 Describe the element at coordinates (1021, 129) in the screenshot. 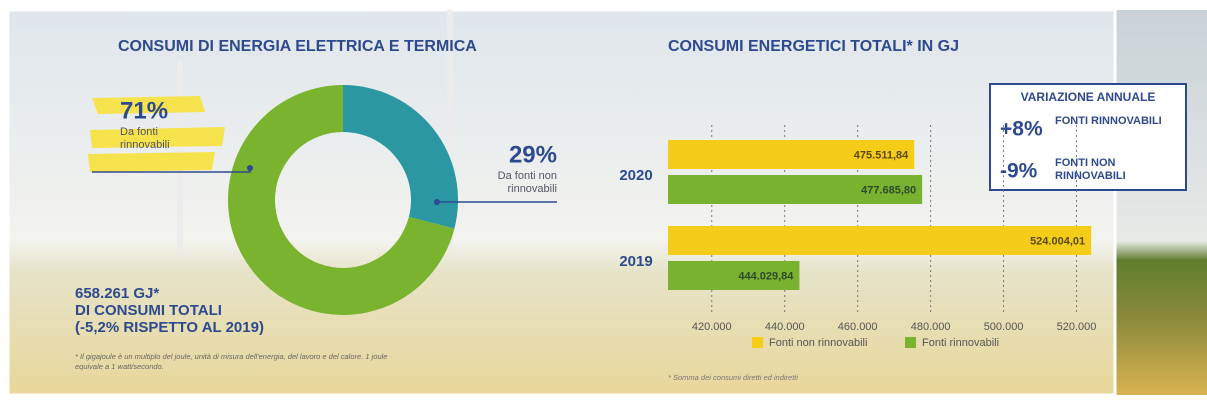

I see `annotation-value: +8%` at that location.